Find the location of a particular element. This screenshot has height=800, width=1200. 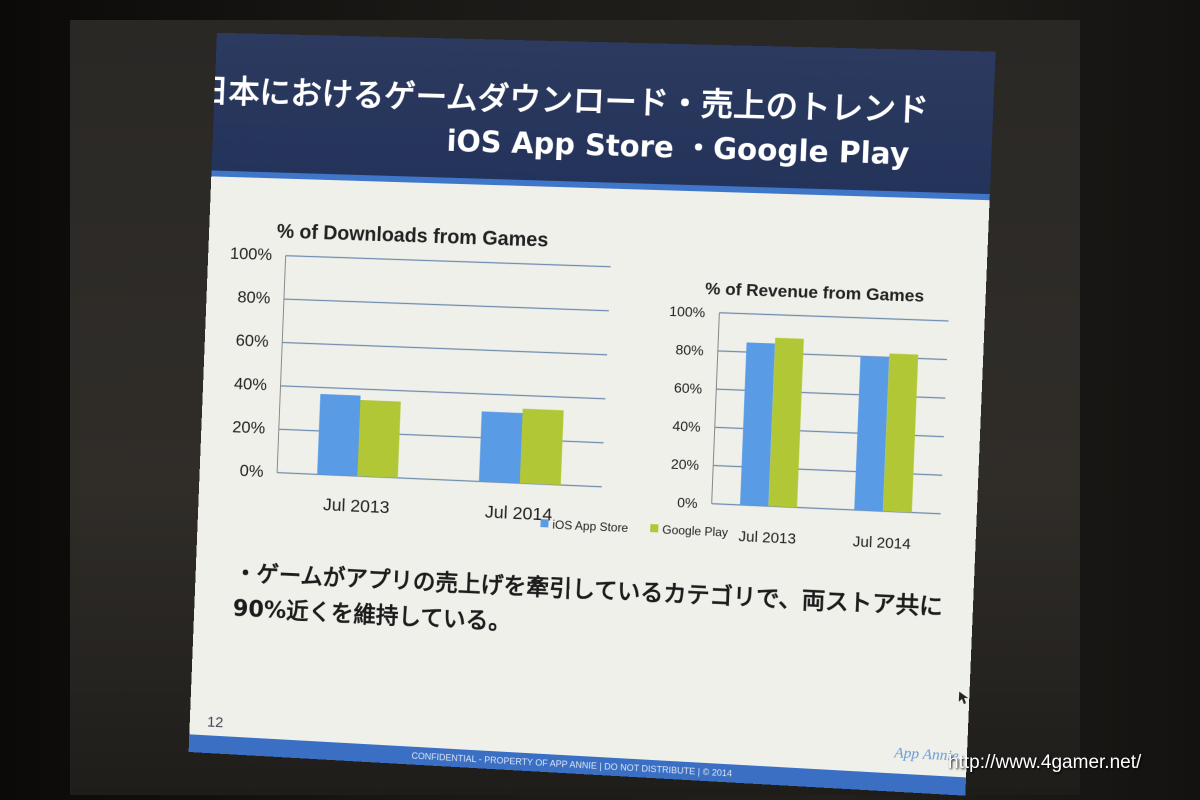

legend-label: Google Play is located at coordinates (695, 530).